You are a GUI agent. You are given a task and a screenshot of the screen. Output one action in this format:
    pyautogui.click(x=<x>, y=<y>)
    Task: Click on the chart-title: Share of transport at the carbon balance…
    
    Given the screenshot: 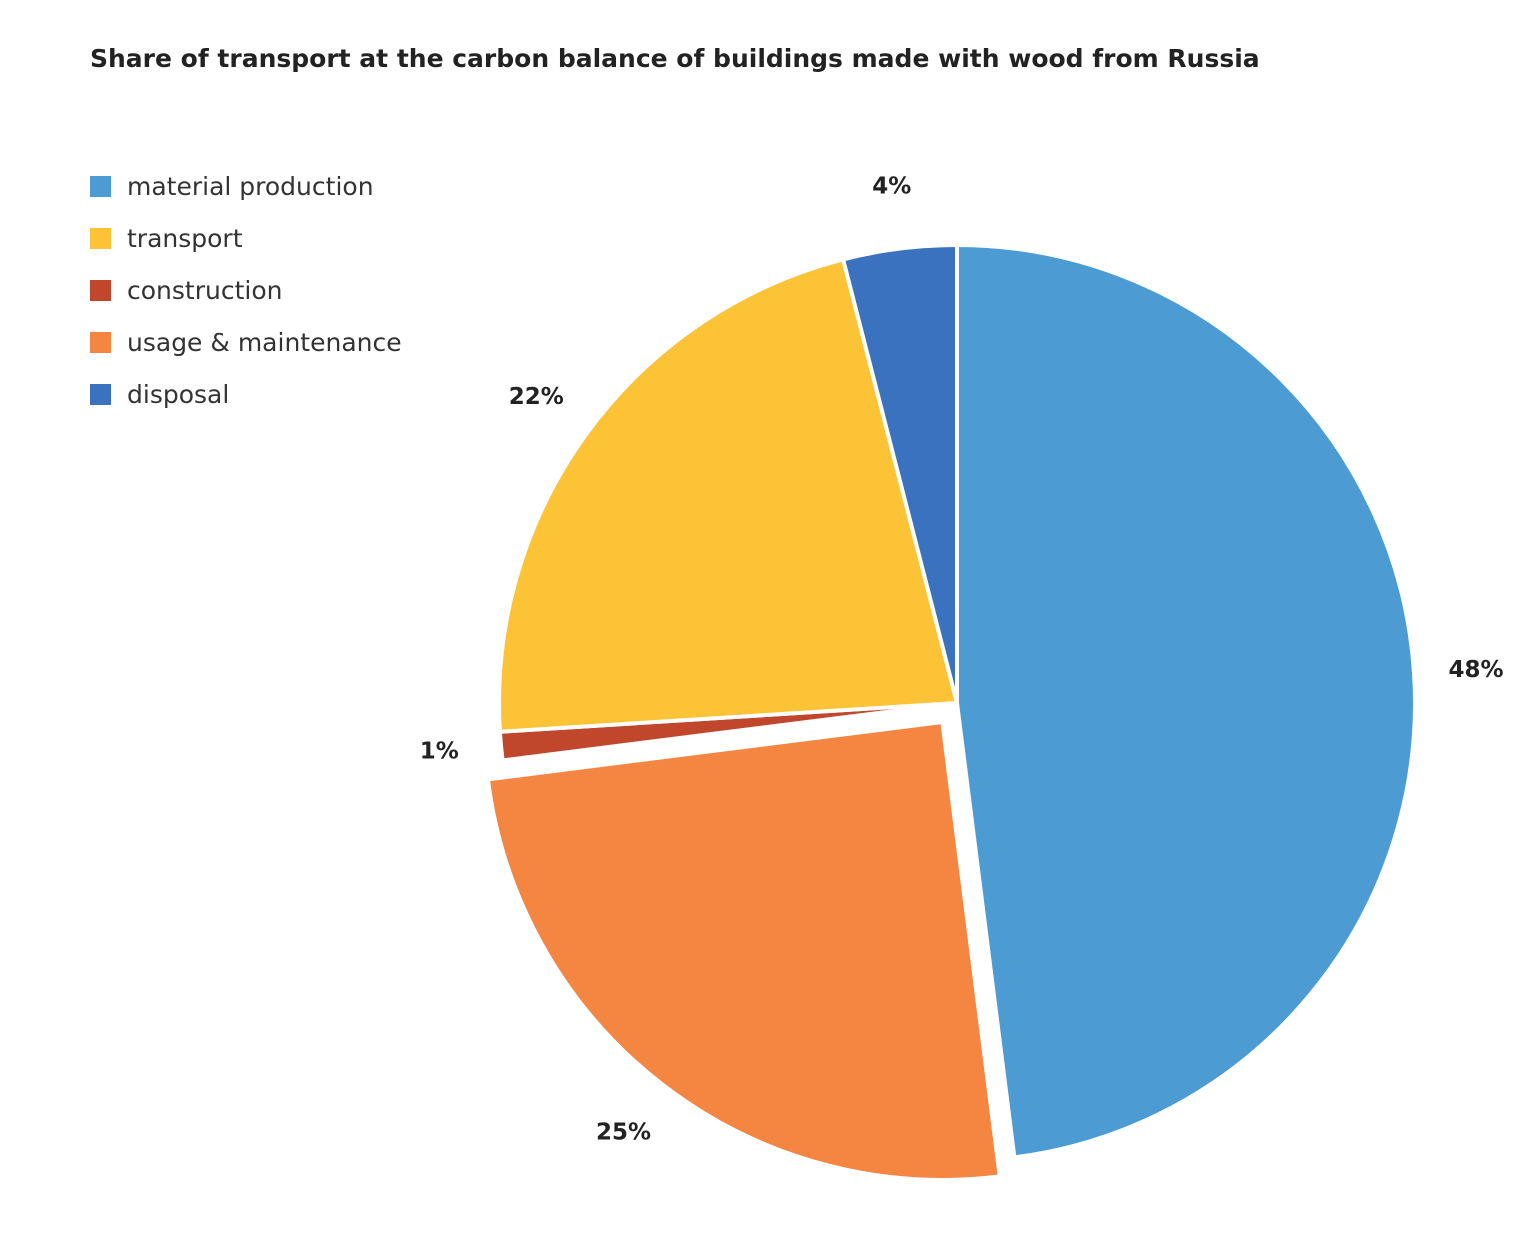 What is the action you would take?
    pyautogui.click(x=675, y=58)
    